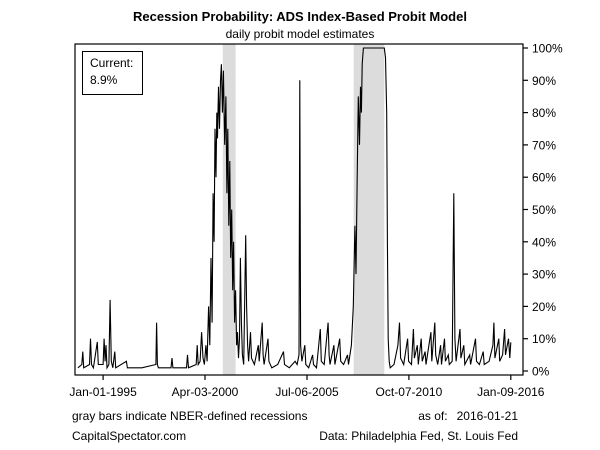 This screenshot has height=450, width=600. What do you see at coordinates (418, 436) in the screenshot?
I see `data-source: Data: Philadelphia Fed, St. Louis Fed` at bounding box center [418, 436].